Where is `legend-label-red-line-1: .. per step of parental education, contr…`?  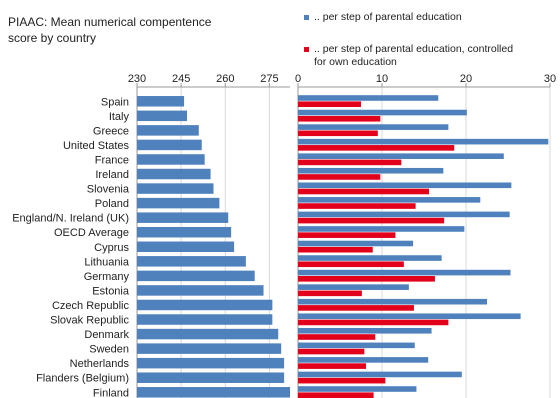 legend-label-red-line-1: .. per step of parental education, contr… is located at coordinates (414, 49).